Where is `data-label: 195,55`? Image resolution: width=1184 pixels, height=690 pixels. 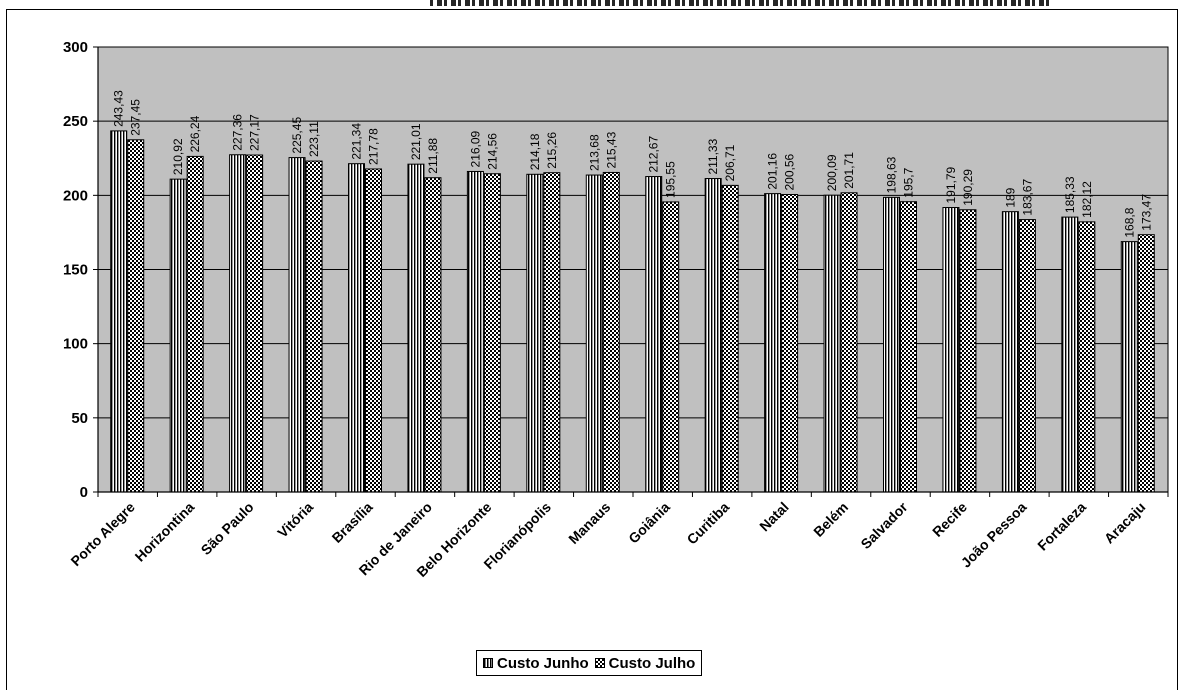
data-label: 195,55 is located at coordinates (671, 179).